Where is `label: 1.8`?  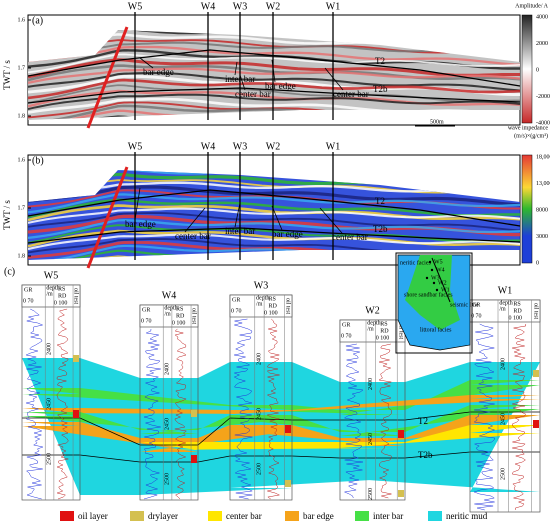
label: 1.8 is located at coordinates (22, 256).